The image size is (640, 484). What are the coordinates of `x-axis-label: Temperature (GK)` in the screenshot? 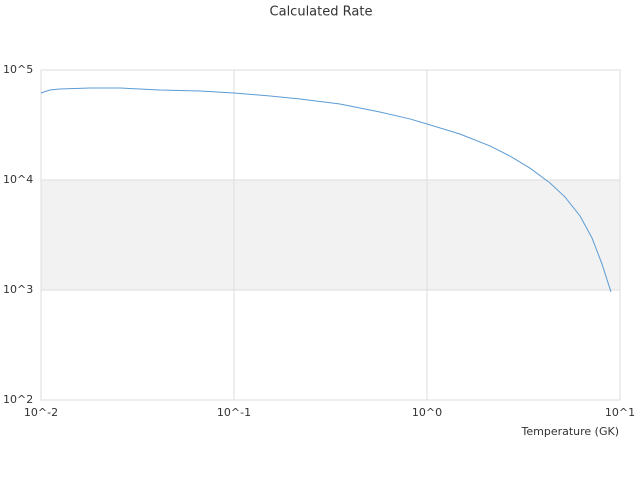 It's located at (570, 431).